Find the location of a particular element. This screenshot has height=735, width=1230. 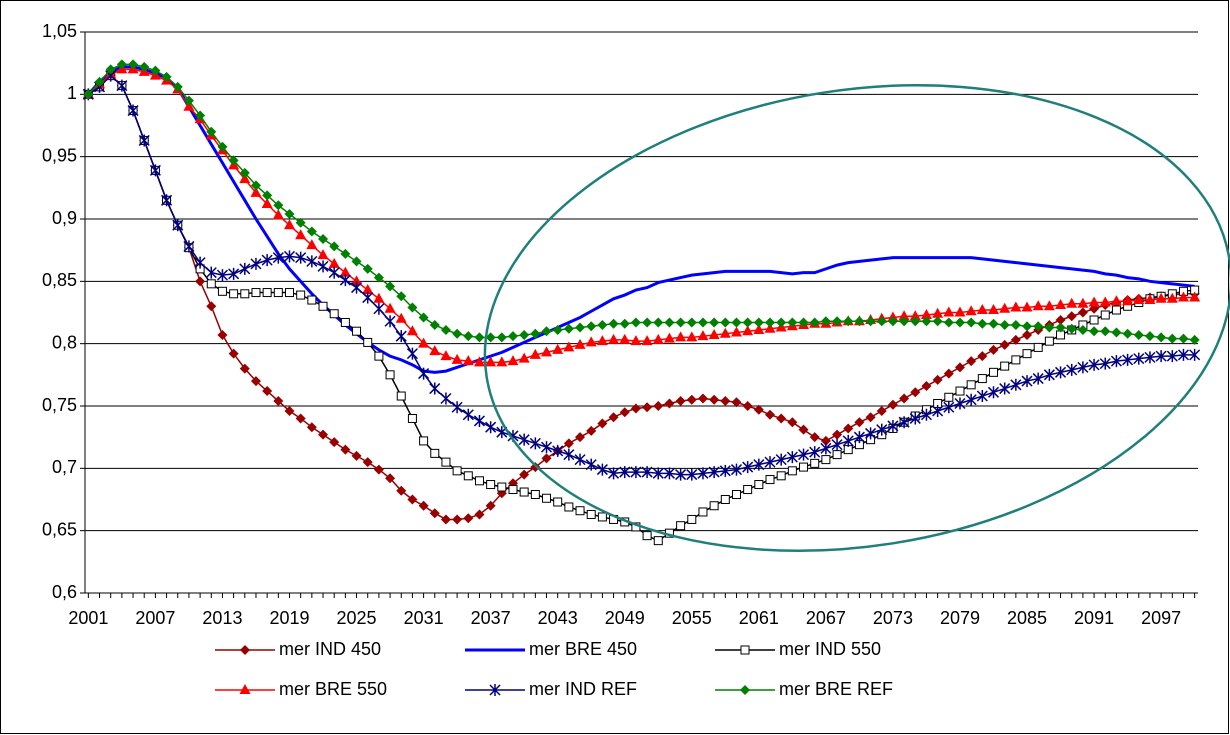

legend-label: mer BRE 450 is located at coordinates (583, 649).